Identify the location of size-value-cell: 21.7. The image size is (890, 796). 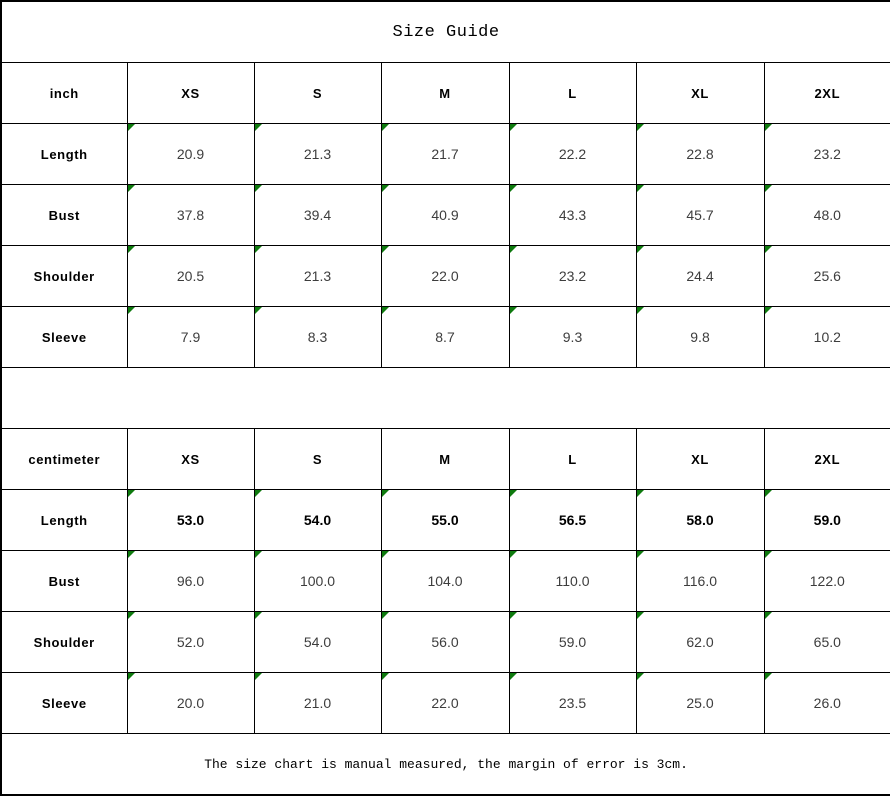
(445, 154).